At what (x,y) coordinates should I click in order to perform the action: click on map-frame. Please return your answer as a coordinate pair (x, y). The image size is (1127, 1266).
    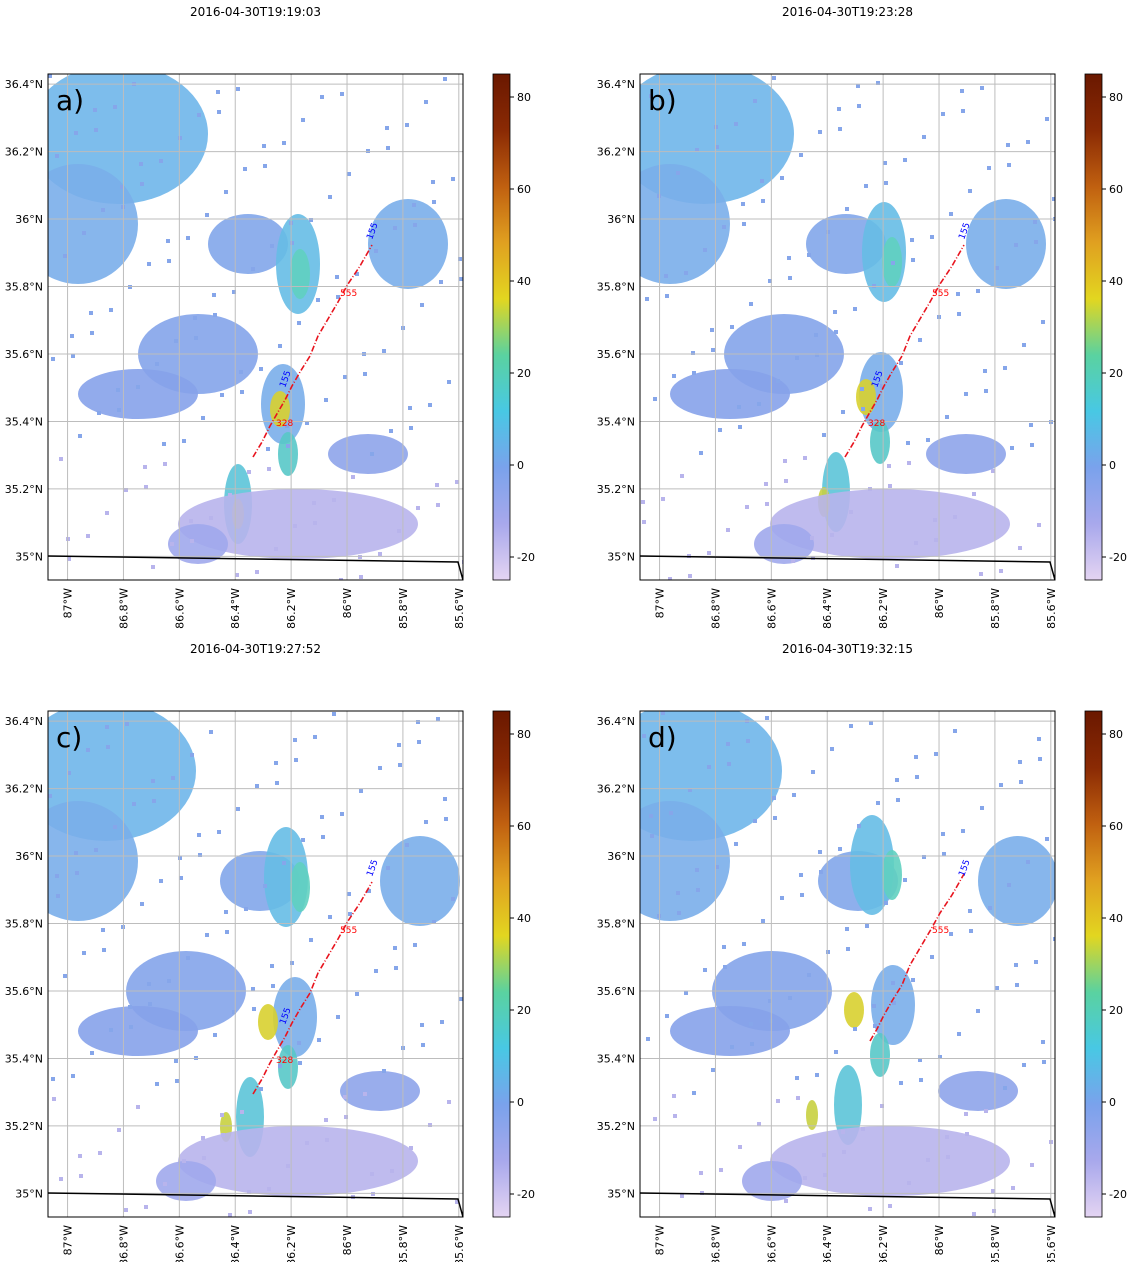
    Looking at the image, I should click on (847, 964).